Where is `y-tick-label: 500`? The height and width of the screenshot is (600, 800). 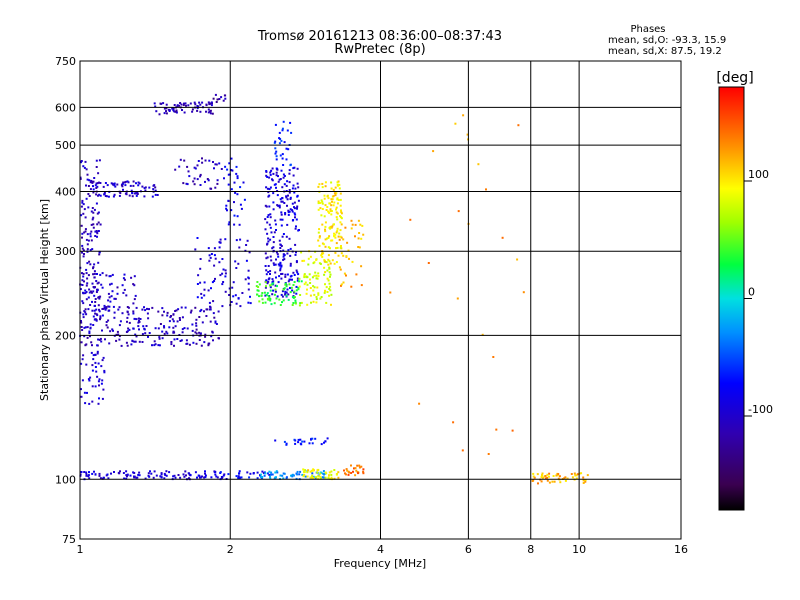
y-tick-label: 500 is located at coordinates (65, 145).